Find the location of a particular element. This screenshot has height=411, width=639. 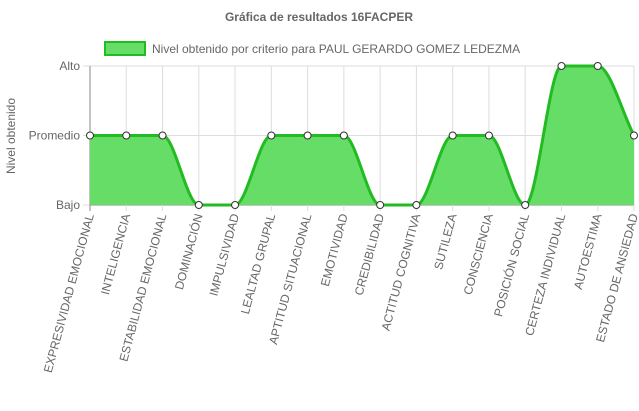

legend-swatch is located at coordinates (125, 48).